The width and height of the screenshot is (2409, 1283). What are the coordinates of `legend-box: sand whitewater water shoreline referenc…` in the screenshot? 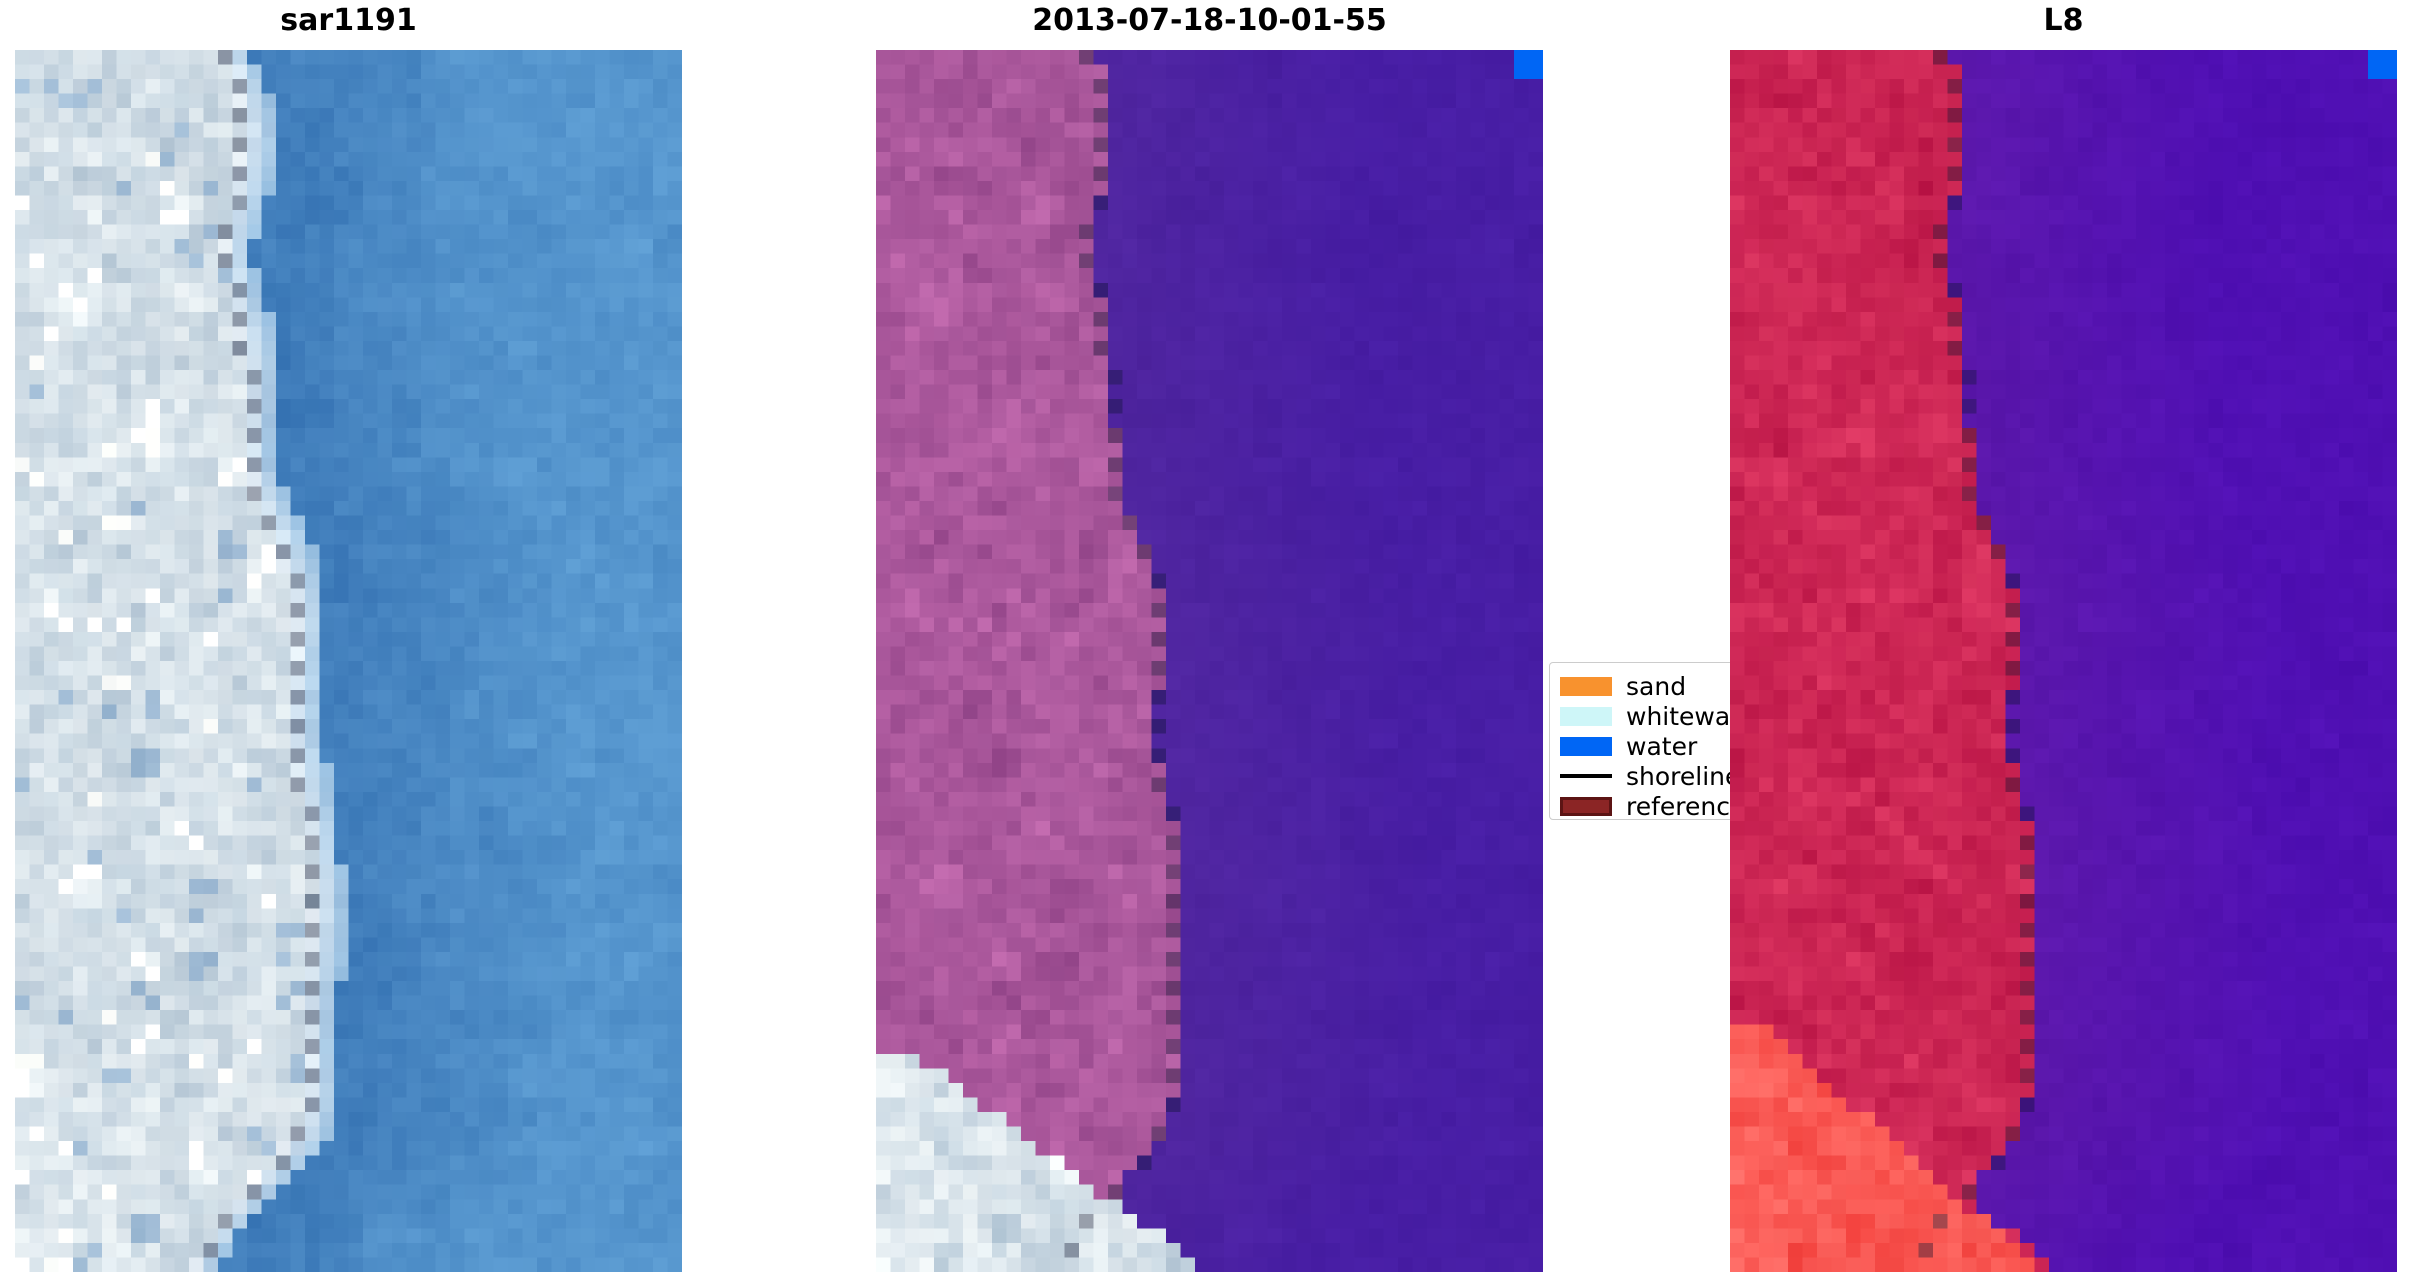 It's located at (1642, 741).